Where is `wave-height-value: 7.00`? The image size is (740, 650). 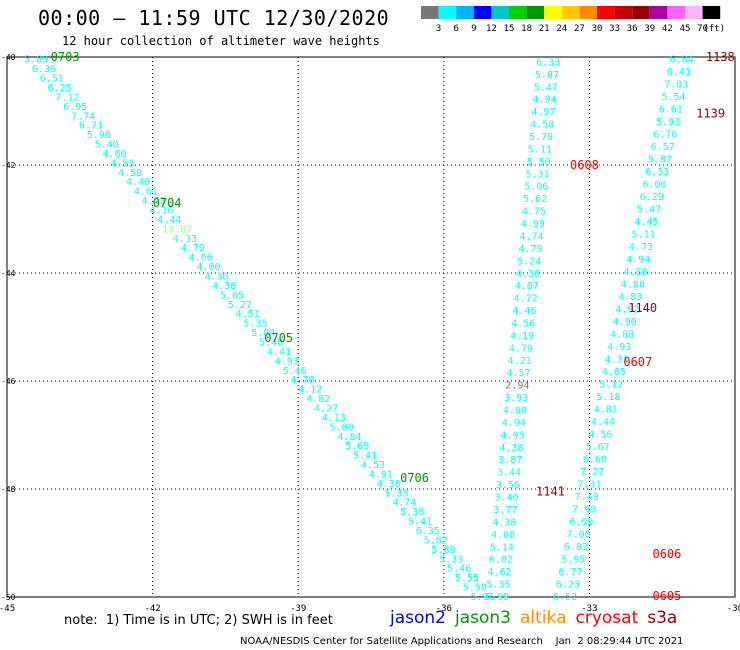
wave-height-value: 7.00 is located at coordinates (579, 535).